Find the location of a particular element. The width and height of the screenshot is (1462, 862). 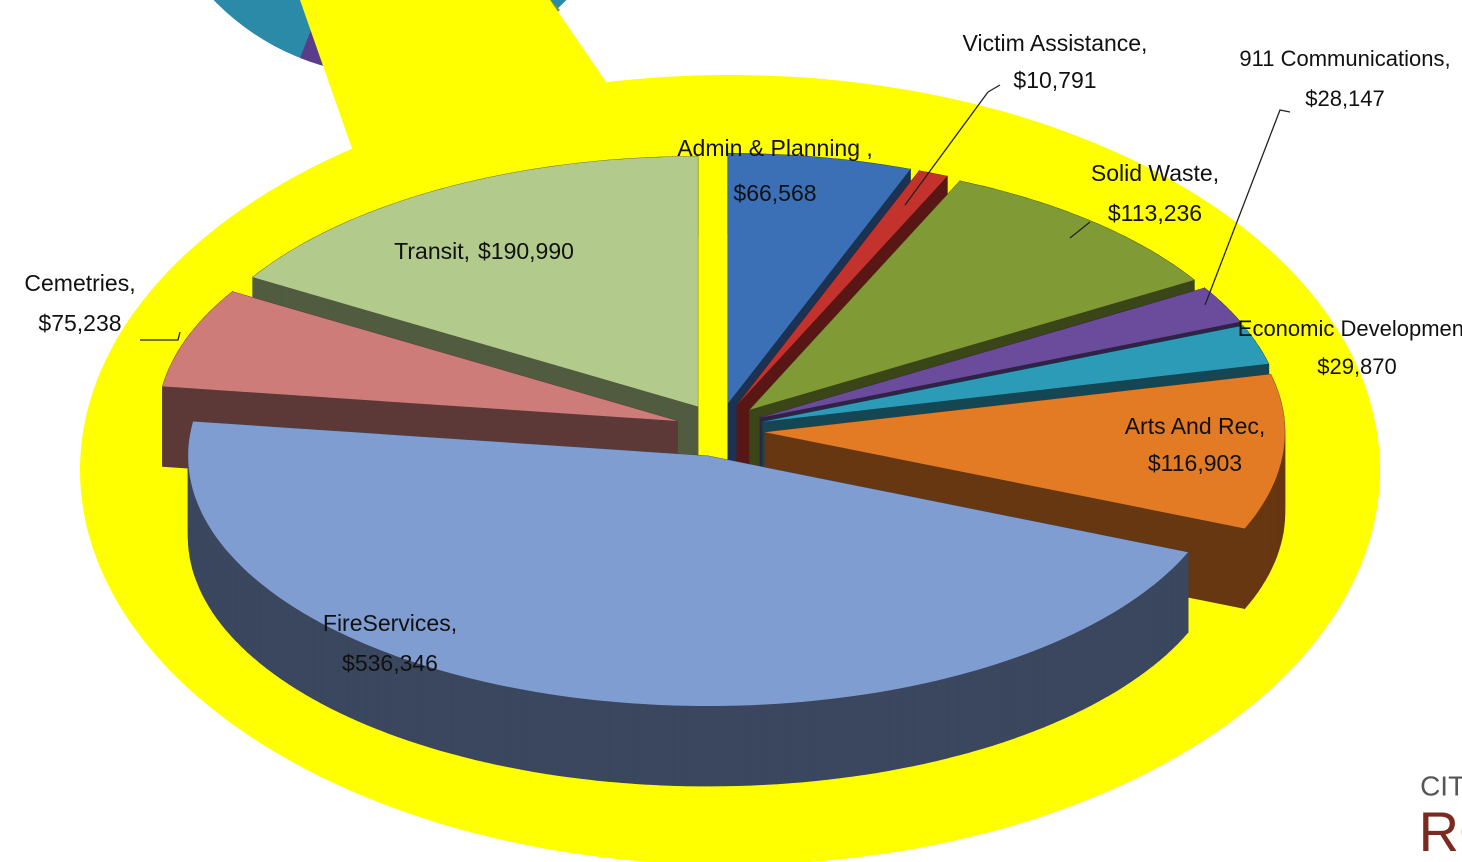

callout is located at coordinates (490, 100).